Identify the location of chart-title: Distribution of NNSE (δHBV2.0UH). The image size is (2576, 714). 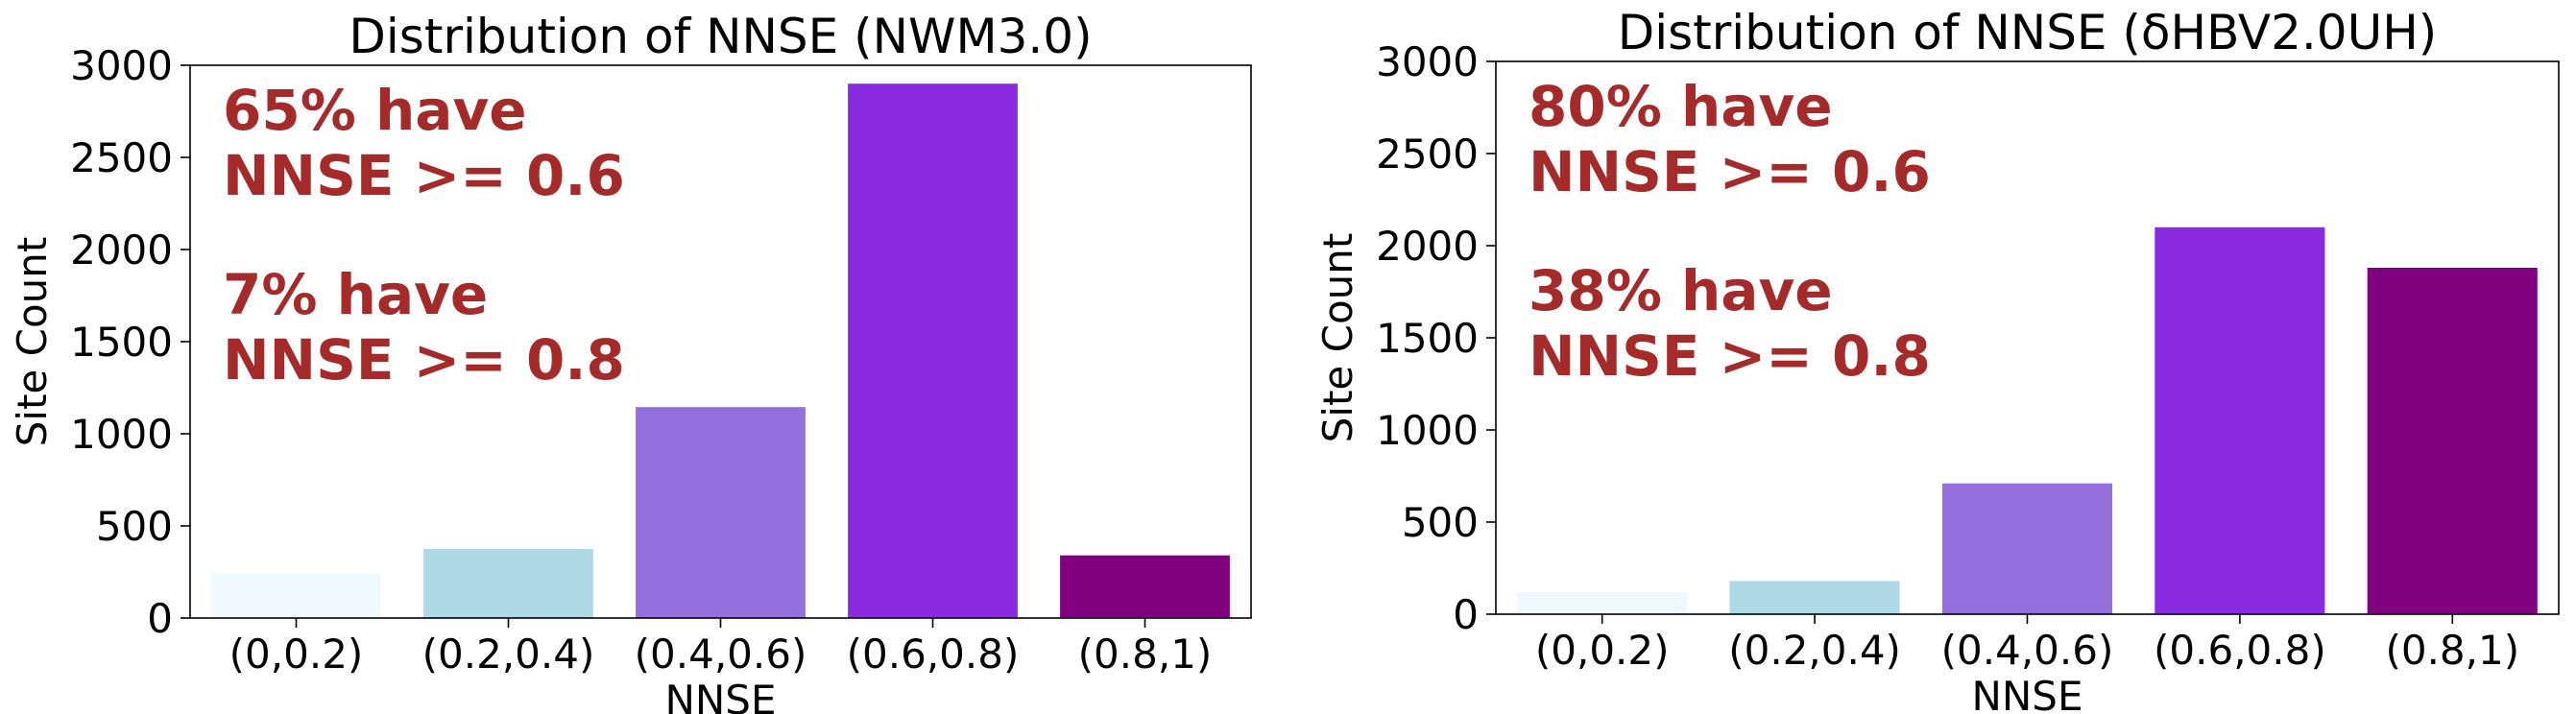
(2028, 32).